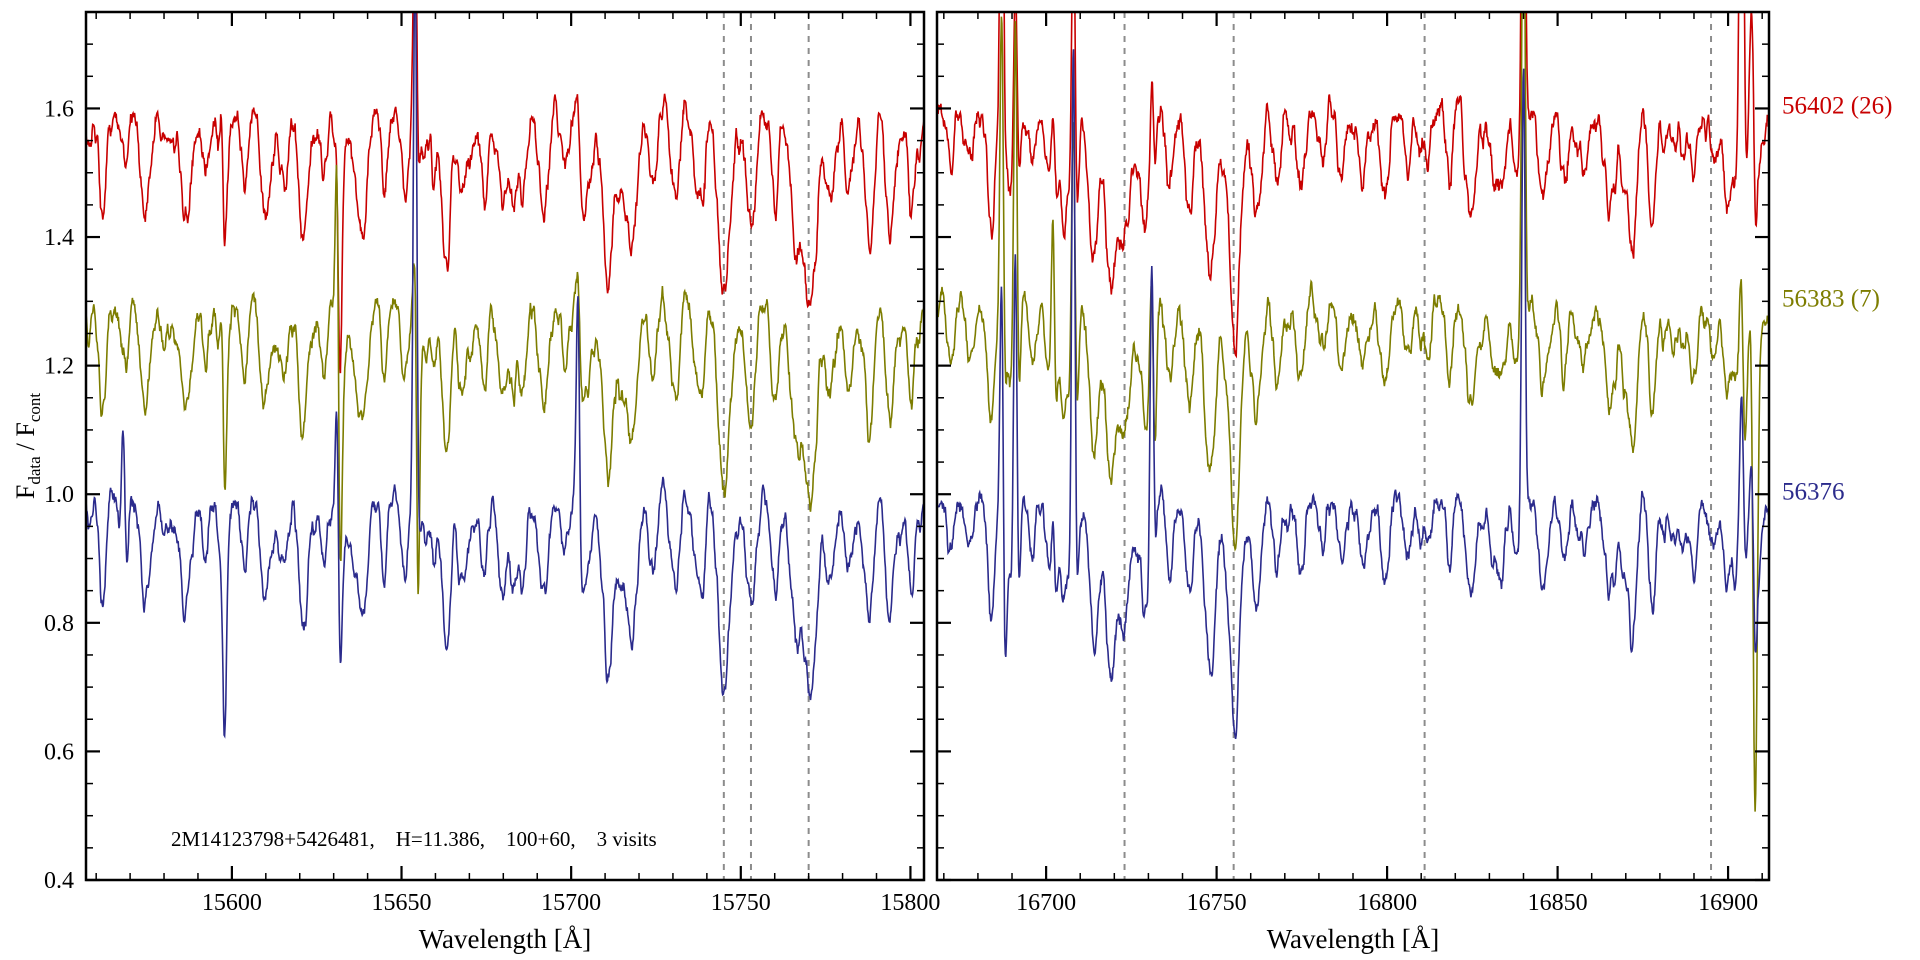 The image size is (1920, 960). I want to click on y-axis-label: Fdata / Fcont, so click(27, 446).